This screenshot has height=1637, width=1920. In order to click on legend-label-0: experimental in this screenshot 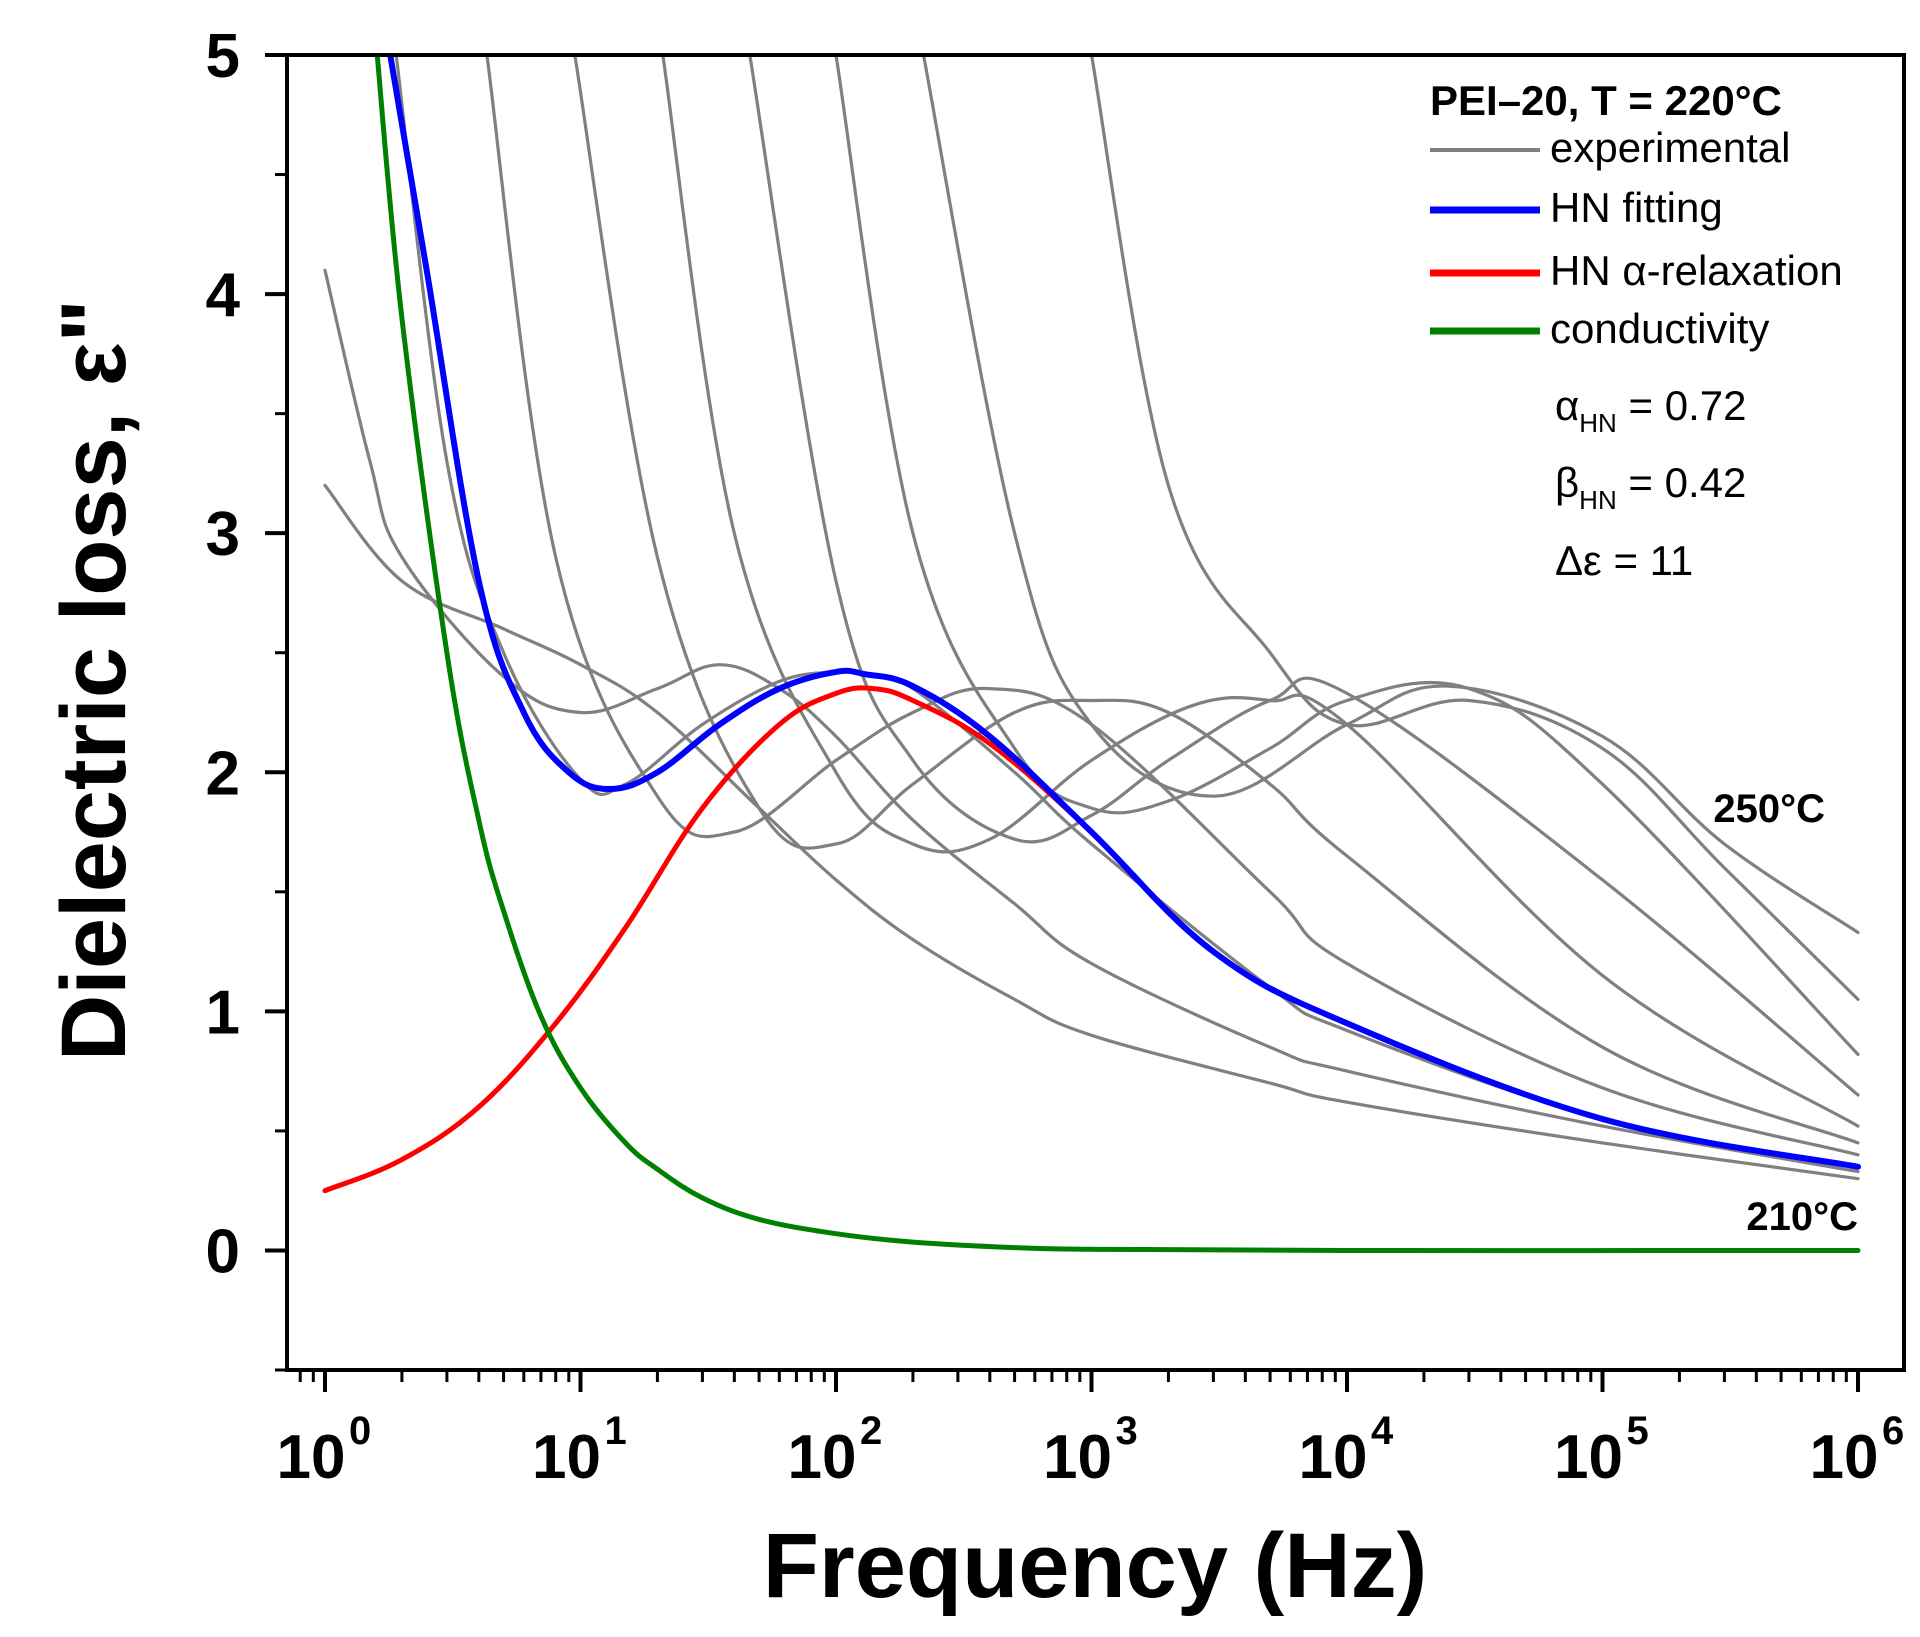, I will do `click(1670, 147)`.